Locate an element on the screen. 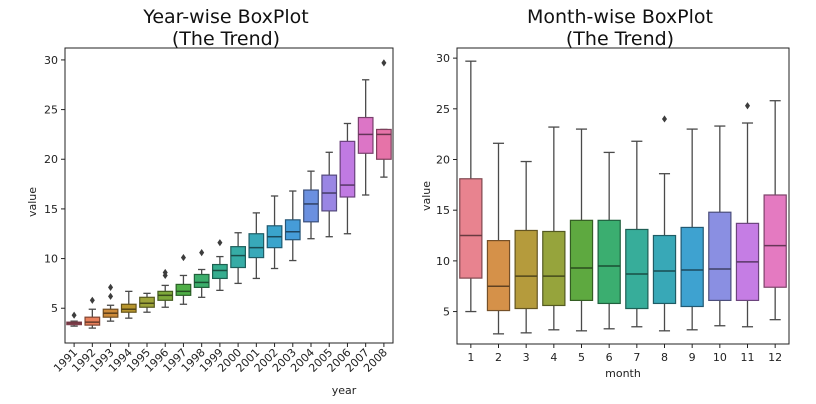 Image resolution: width=816 pixels, height=404 pixels. box-1999 is located at coordinates (220, 265).